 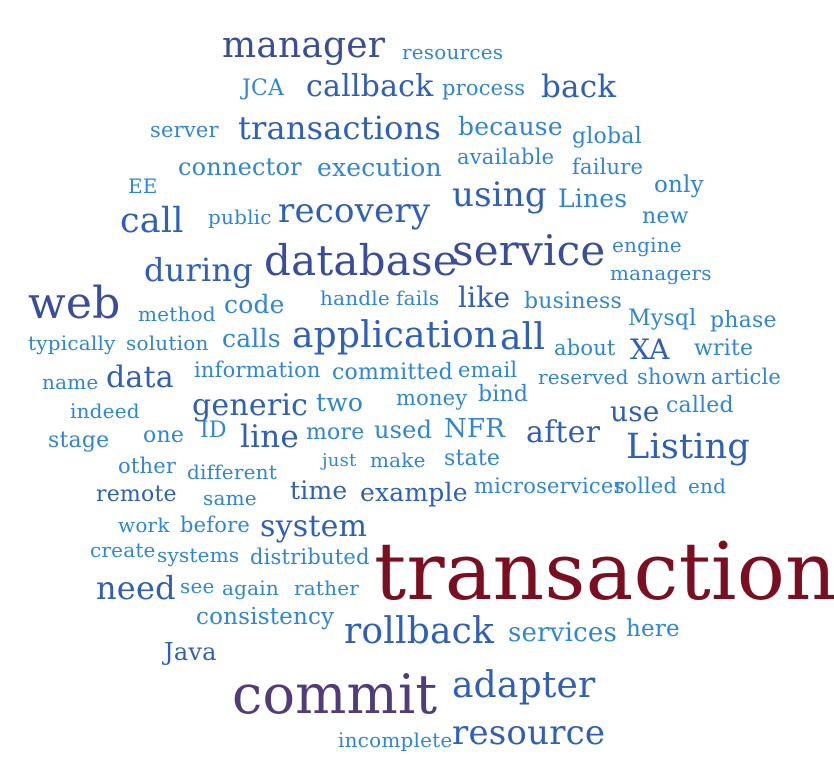 I want to click on word-service: service, so click(x=529, y=250).